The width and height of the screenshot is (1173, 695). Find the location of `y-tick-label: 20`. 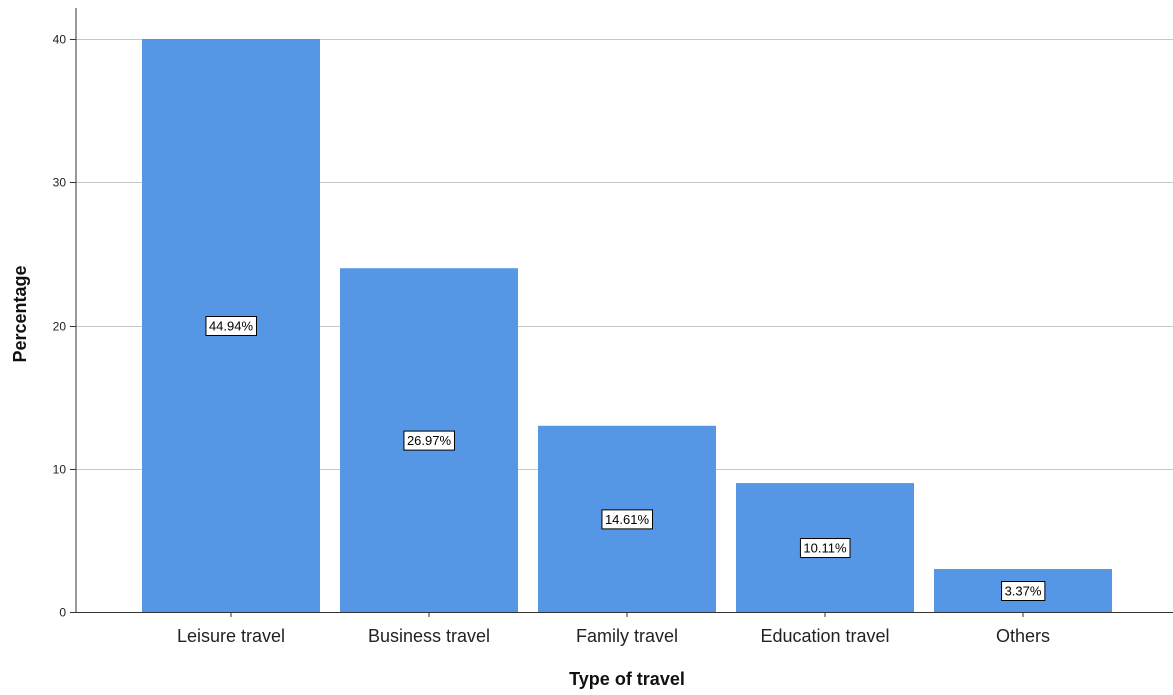

y-tick-label: 20 is located at coordinates (60, 327).